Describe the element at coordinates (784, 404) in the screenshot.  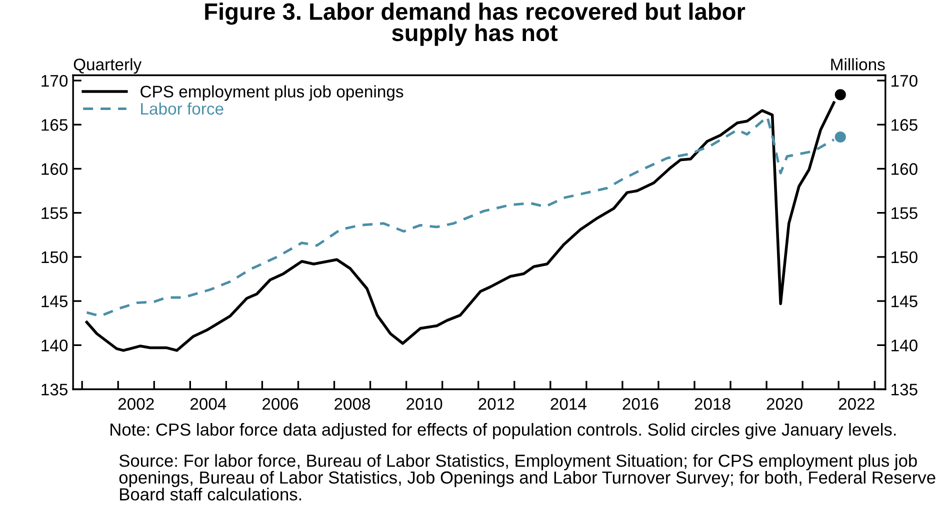
I see `x-tick-label: 2020` at that location.